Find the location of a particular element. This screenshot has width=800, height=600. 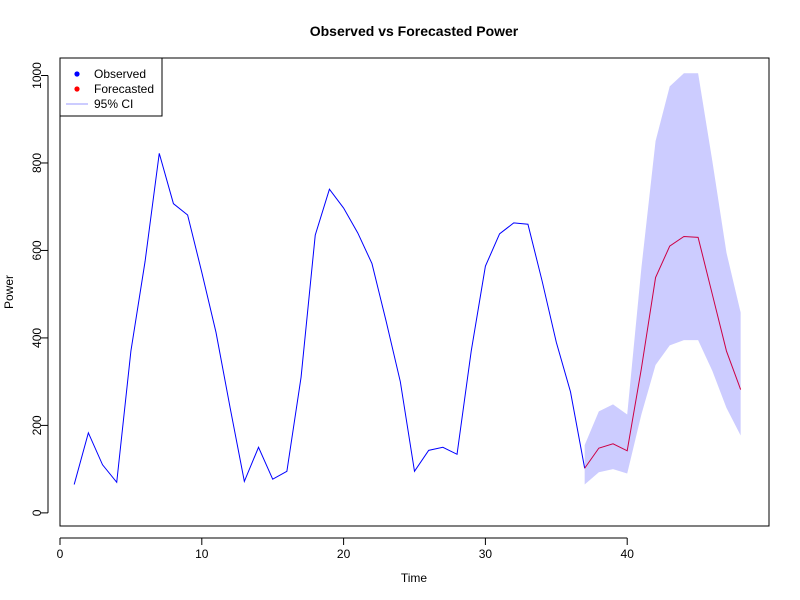

x-axis: 0 10 20 30 40 is located at coordinates (346, 549).